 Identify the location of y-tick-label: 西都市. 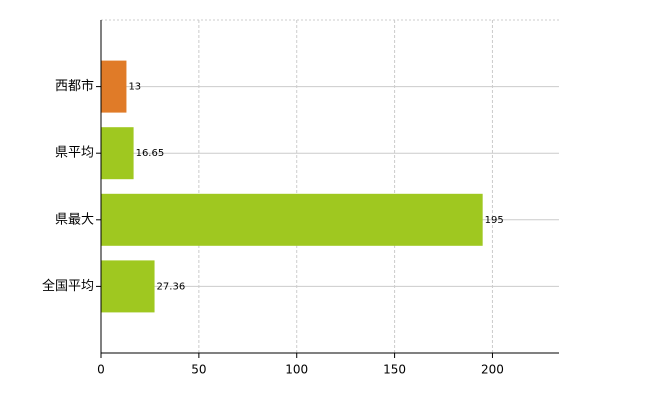
(74, 86).